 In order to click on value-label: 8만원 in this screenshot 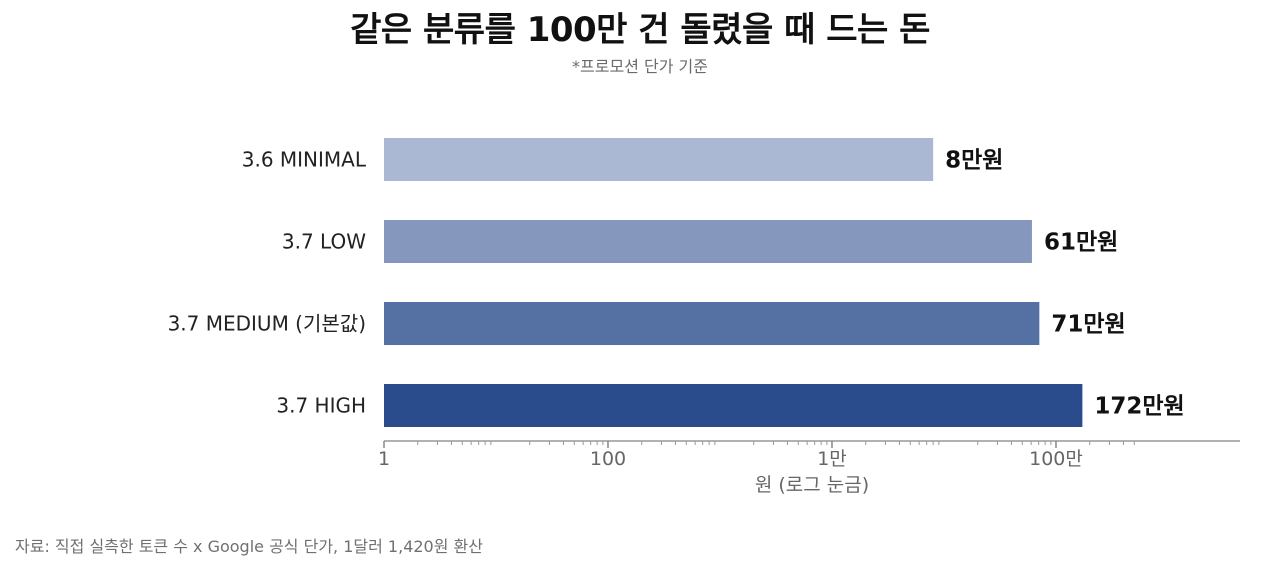, I will do `click(974, 161)`.